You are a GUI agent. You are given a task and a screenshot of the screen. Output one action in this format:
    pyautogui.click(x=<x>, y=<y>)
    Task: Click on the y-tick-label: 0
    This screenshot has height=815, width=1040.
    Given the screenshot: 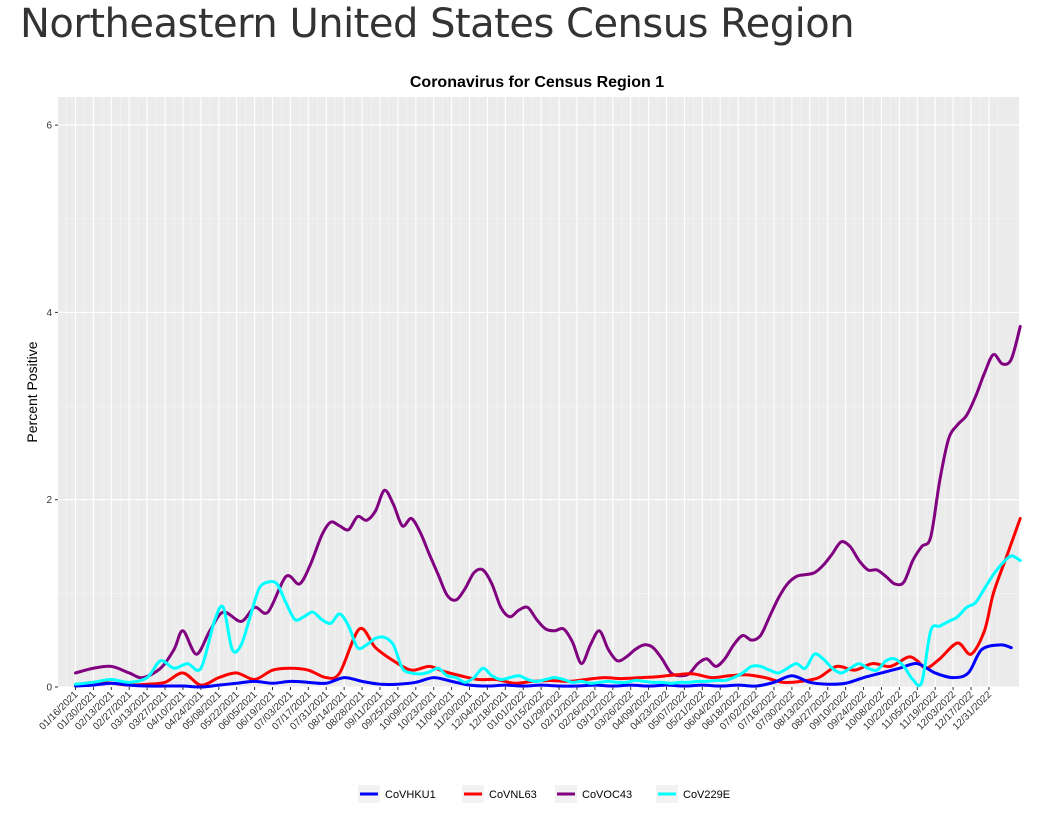 What is the action you would take?
    pyautogui.click(x=49, y=688)
    